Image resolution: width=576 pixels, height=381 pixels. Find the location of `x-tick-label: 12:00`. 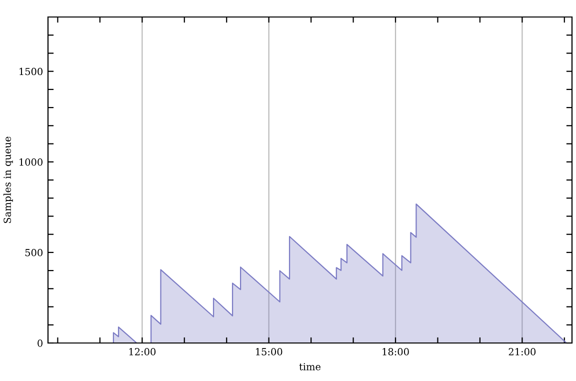

x-tick-label: 12:00 is located at coordinates (142, 352).